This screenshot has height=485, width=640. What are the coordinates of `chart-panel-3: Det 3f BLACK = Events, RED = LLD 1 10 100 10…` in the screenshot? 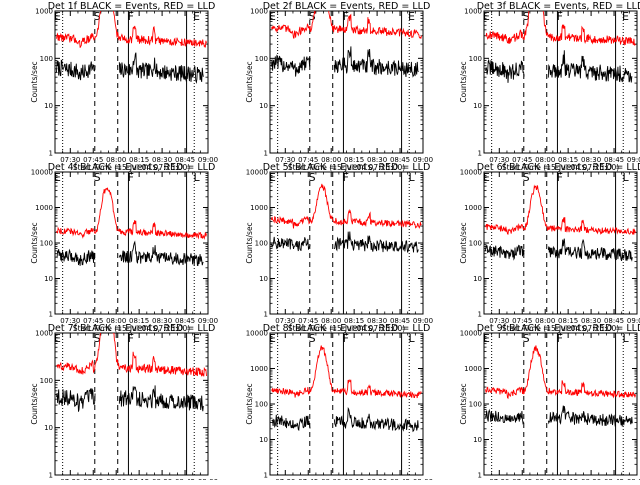 It's located at (549, 86).